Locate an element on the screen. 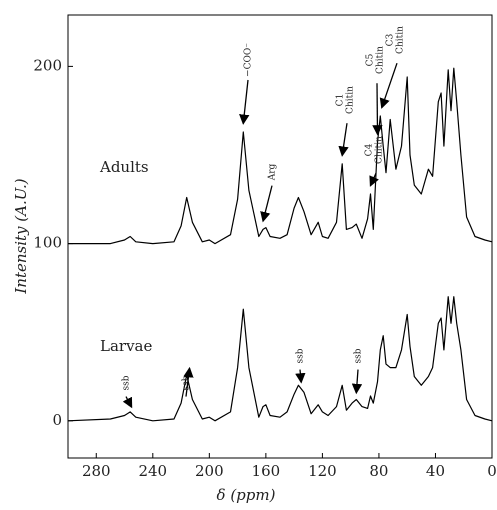 The width and height of the screenshot is (497, 510). x-tick-label: 200 is located at coordinates (209, 471).